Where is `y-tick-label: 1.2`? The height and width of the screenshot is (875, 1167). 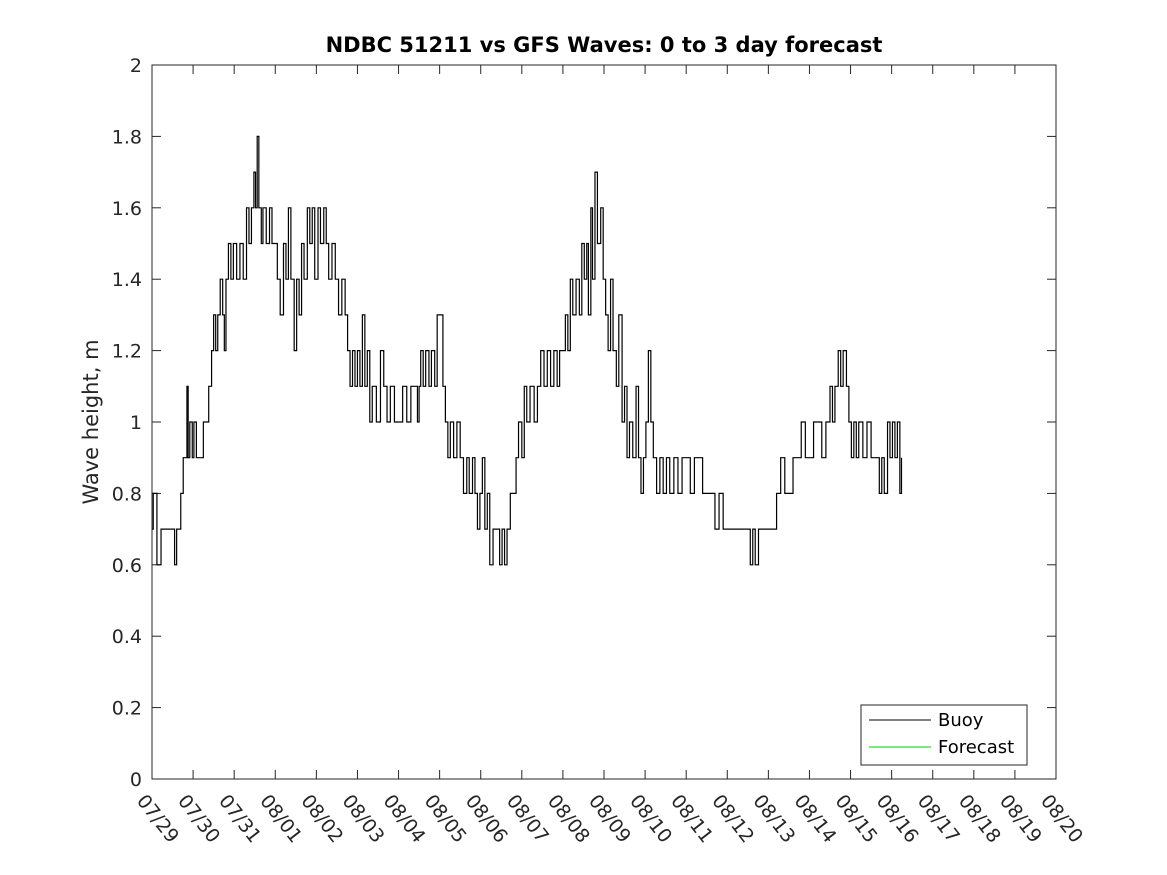
y-tick-label: 1.2 is located at coordinates (127, 352).